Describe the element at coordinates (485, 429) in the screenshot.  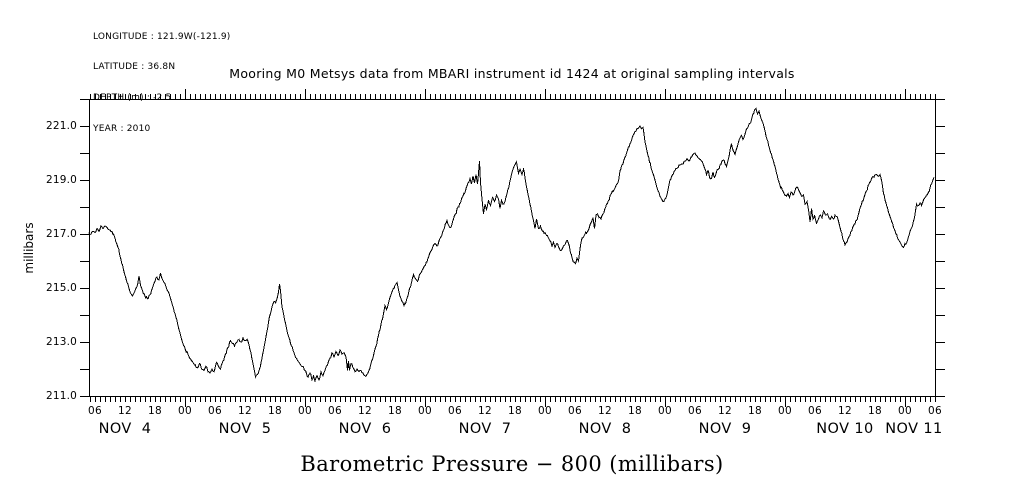
I see `day-label: NOV 7` at that location.